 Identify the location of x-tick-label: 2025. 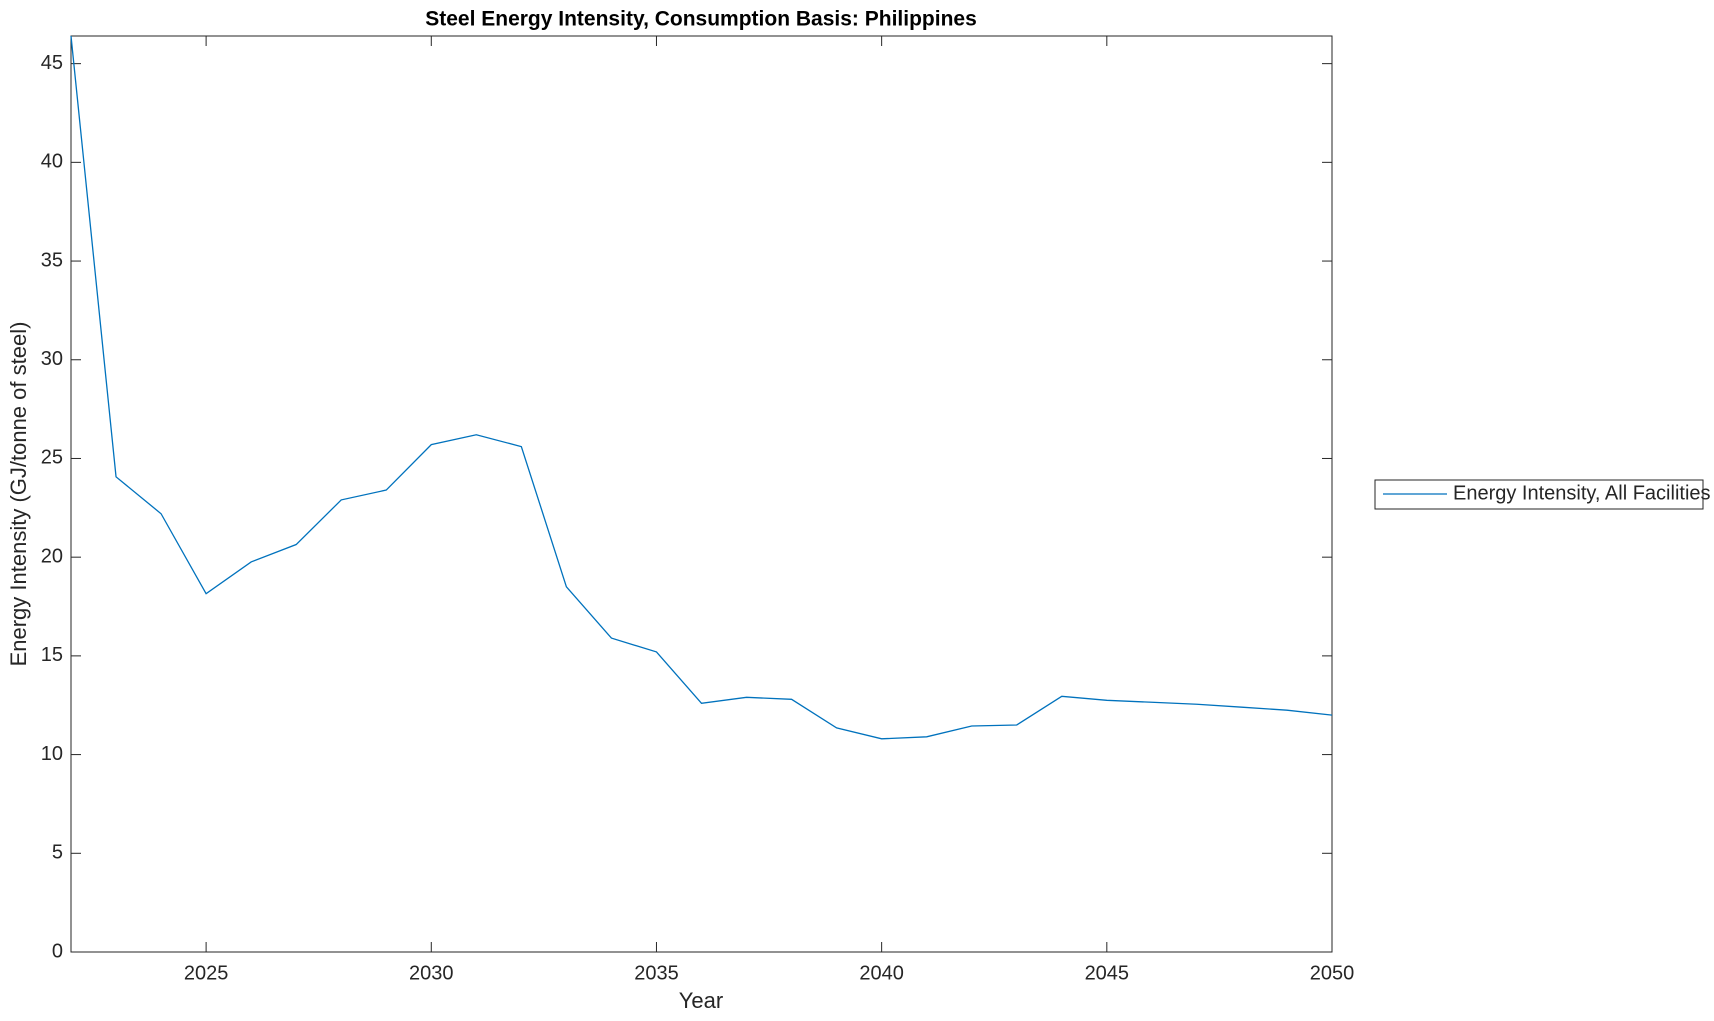
(206, 973).